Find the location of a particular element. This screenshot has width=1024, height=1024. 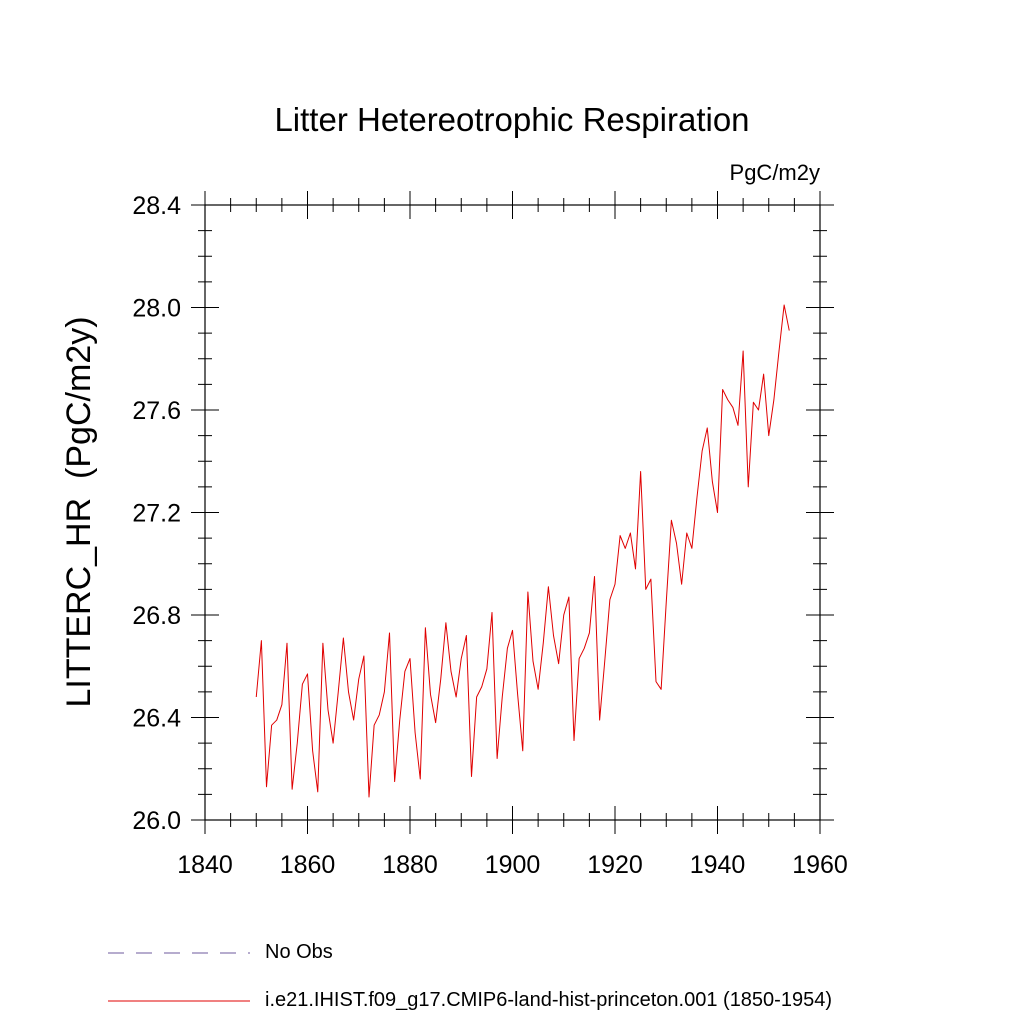

y-tick-label: 28.4 is located at coordinates (156, 206).